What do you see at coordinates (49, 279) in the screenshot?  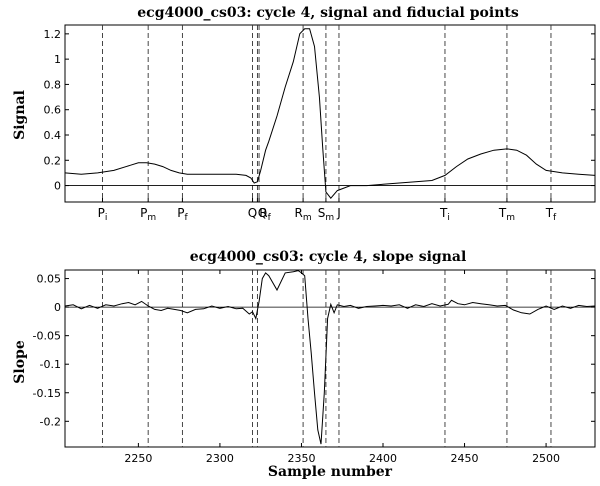 I see `slope-y-tick-label: 0.05` at bounding box center [49, 279].